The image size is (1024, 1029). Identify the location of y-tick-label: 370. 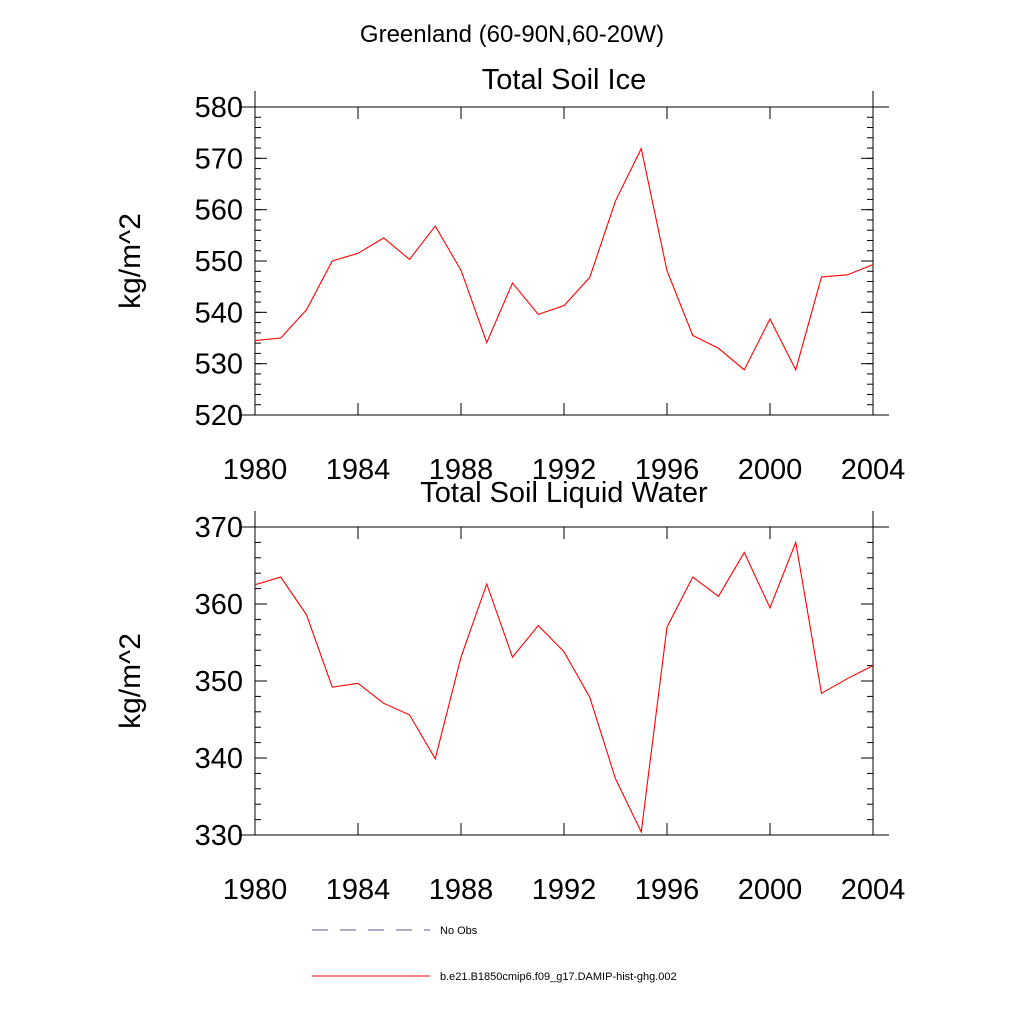
(219, 528).